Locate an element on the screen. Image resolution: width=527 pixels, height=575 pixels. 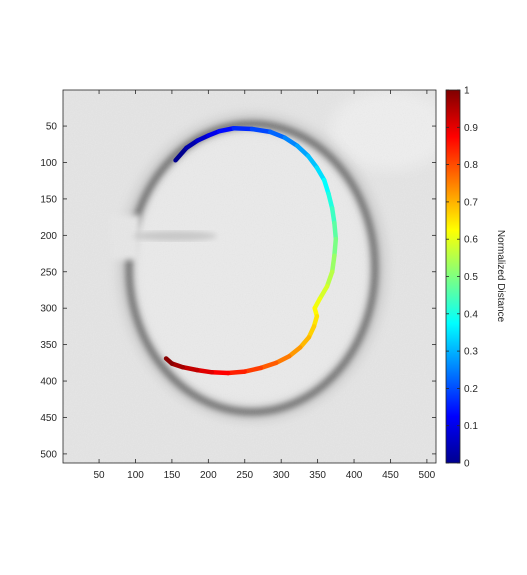
y-tick-label: 50 is located at coordinates (52, 127).